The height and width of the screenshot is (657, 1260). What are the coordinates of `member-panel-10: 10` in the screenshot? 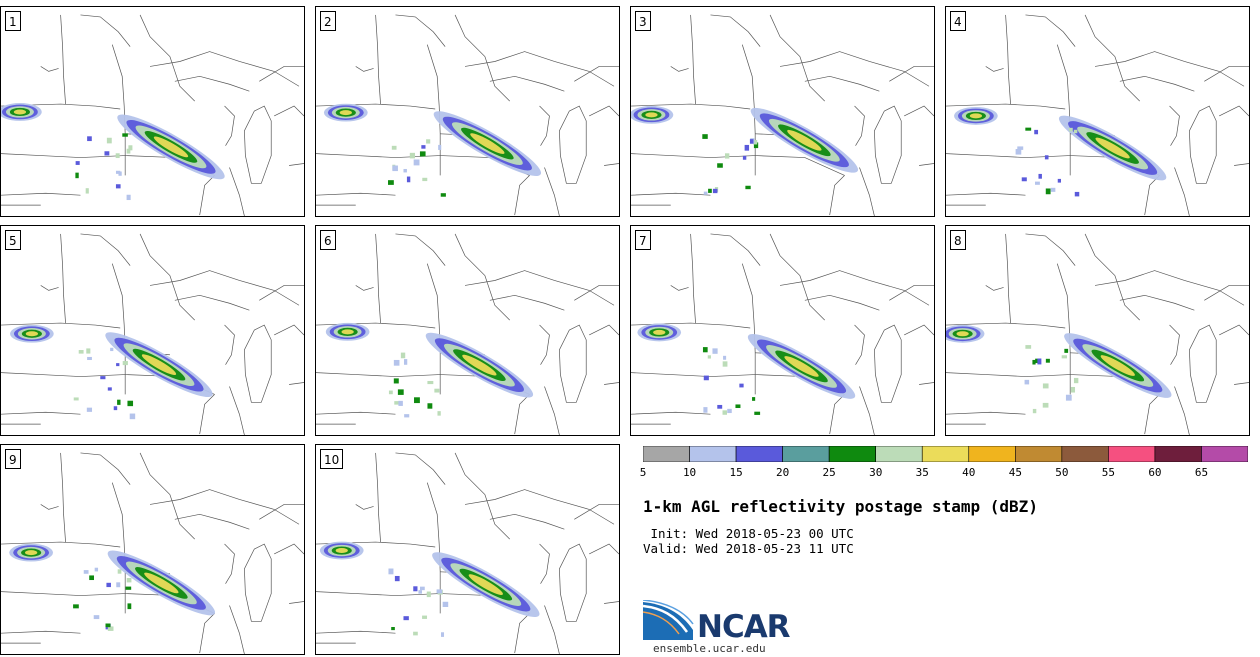 It's located at (467, 549).